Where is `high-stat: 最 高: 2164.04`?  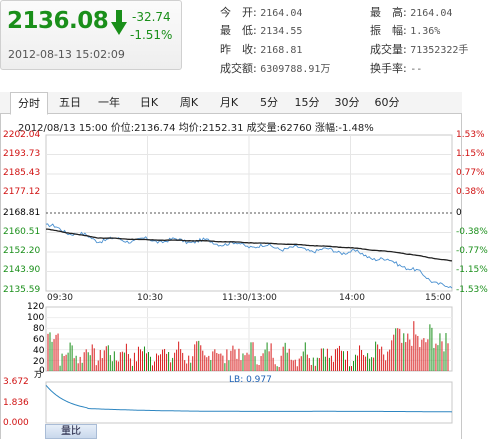 high-stat: 最 高: 2164.04 is located at coordinates (411, 12).